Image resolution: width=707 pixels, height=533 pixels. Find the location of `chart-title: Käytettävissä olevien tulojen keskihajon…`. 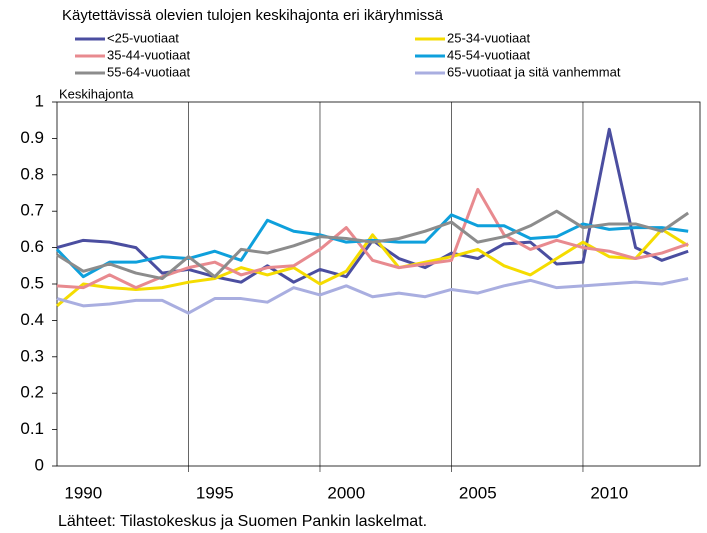

chart-title: Käytettävissä olevien tulojen keskihajon… is located at coordinates (253, 15).